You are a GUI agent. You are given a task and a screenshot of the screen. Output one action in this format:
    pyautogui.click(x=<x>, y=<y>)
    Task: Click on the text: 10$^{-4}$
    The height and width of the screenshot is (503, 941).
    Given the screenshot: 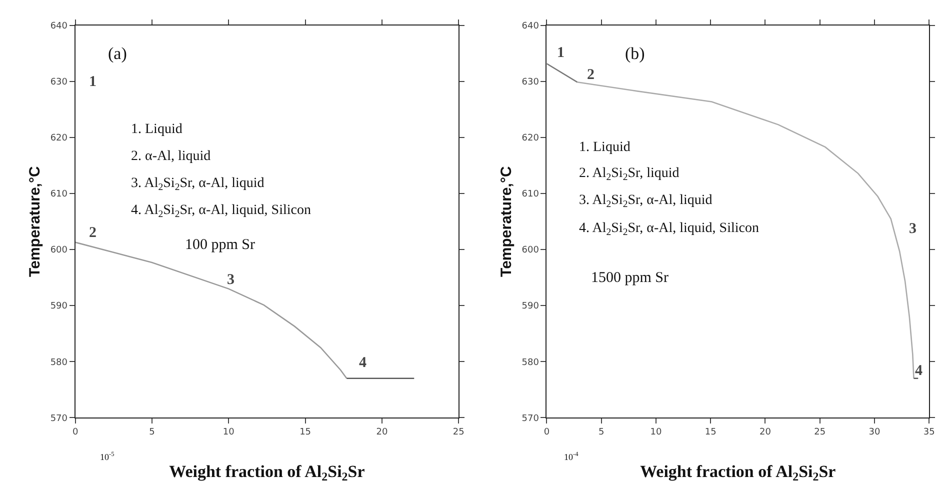 What is the action you would take?
    pyautogui.click(x=572, y=456)
    